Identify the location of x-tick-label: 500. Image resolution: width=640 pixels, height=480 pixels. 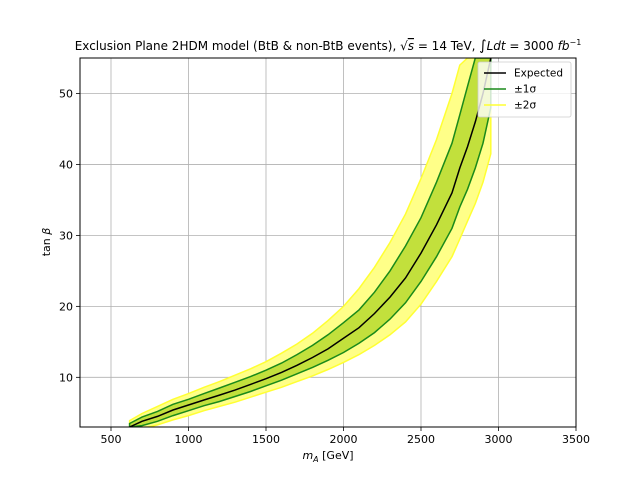
(111, 439).